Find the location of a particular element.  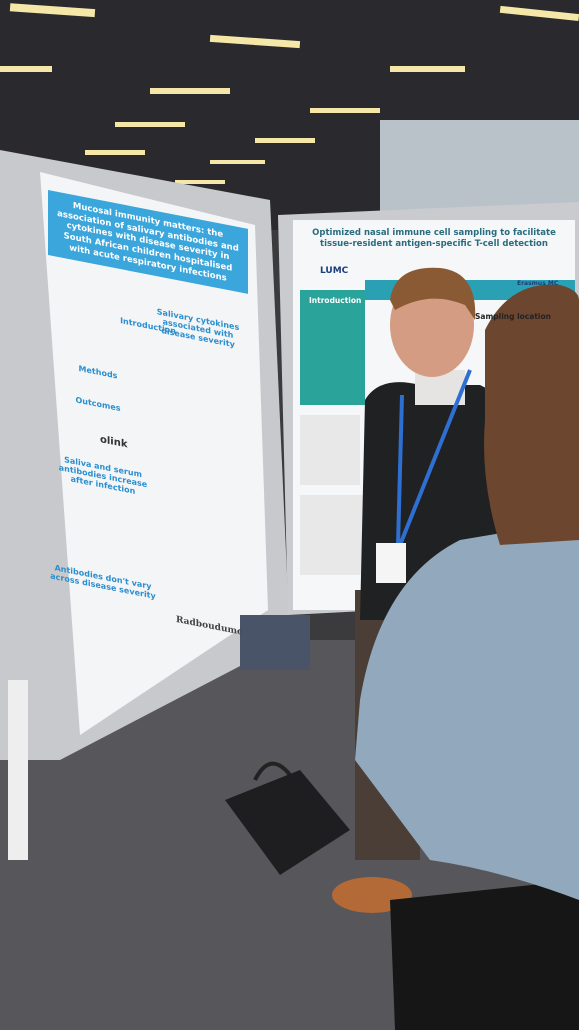

logo: LUMC is located at coordinates (334, 271).